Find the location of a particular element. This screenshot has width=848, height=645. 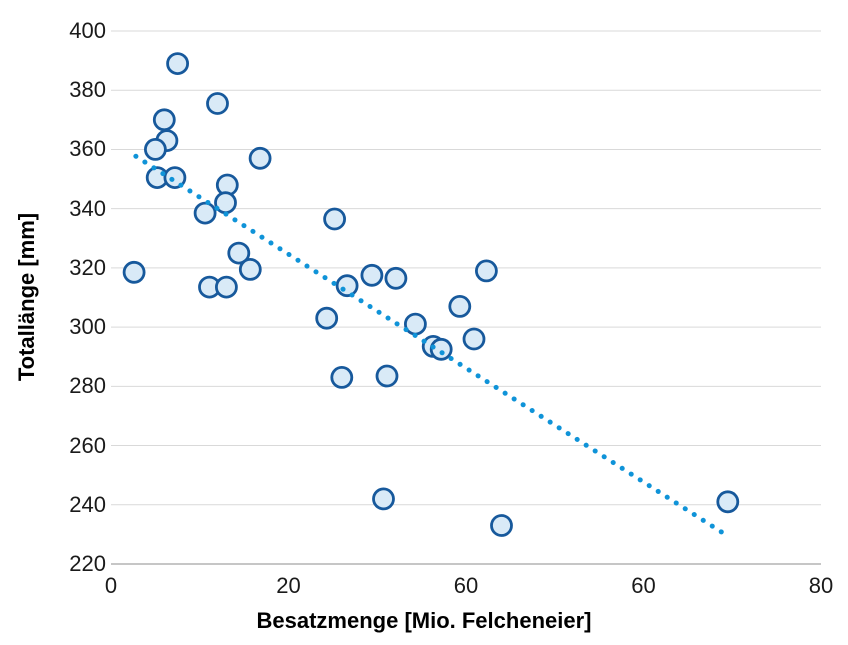

y-axis-tick-label: 260 is located at coordinates (87, 445).